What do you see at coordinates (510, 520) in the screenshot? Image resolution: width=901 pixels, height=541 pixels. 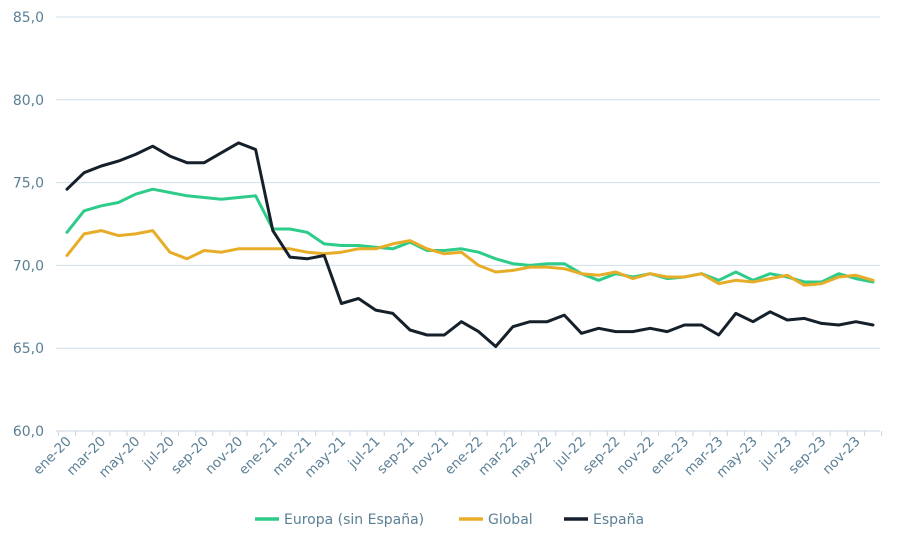 I see `legend-label: Global` at bounding box center [510, 520].